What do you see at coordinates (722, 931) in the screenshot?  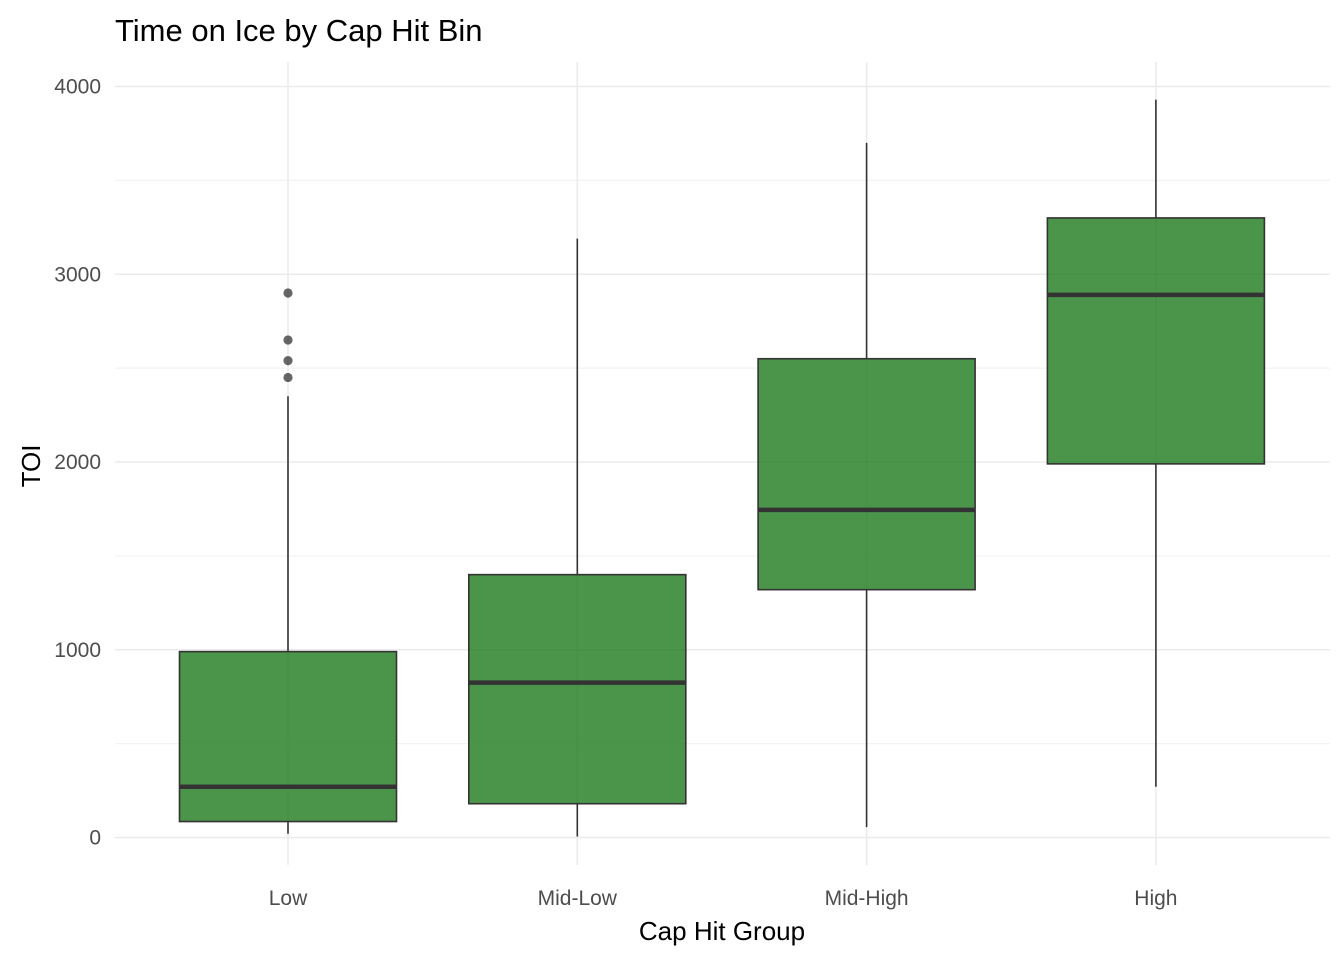 I see `x-axis-title: Cap Hit Group` at bounding box center [722, 931].